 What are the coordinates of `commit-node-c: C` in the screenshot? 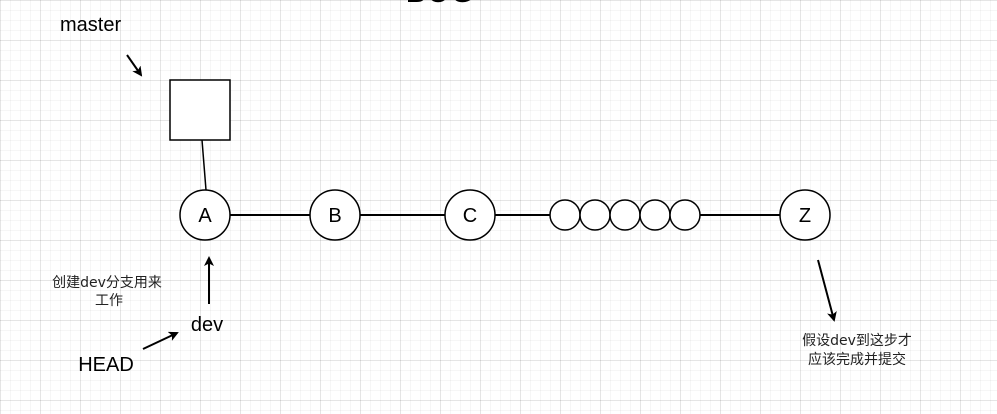 It's located at (470, 215).